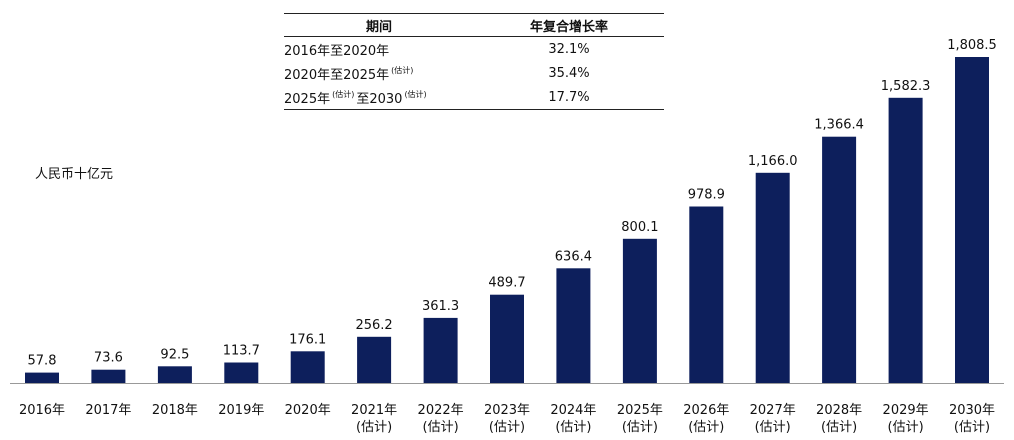 The height and width of the screenshot is (440, 1014). What do you see at coordinates (42, 361) in the screenshot?
I see `bar-value-label: 57.8` at bounding box center [42, 361].